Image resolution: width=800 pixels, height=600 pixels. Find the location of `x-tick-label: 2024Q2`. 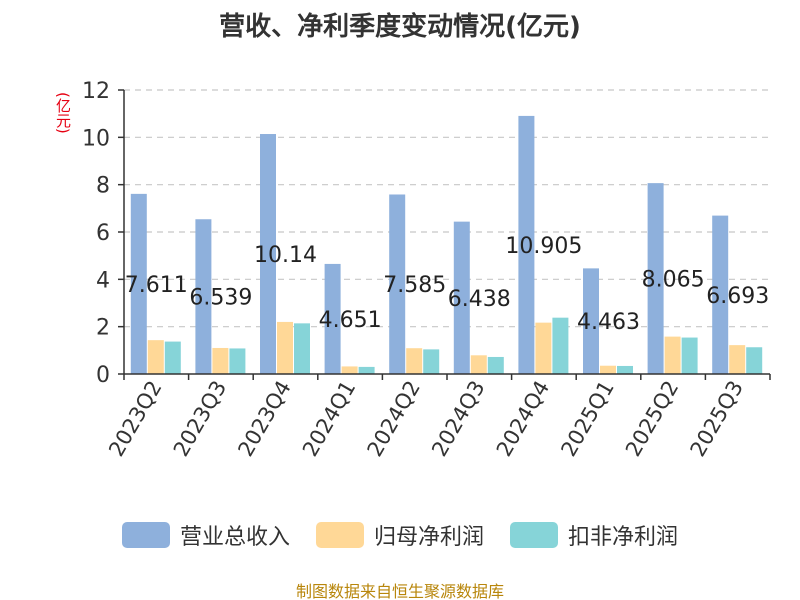

x-tick-label: 2024Q2 is located at coordinates (394, 419).